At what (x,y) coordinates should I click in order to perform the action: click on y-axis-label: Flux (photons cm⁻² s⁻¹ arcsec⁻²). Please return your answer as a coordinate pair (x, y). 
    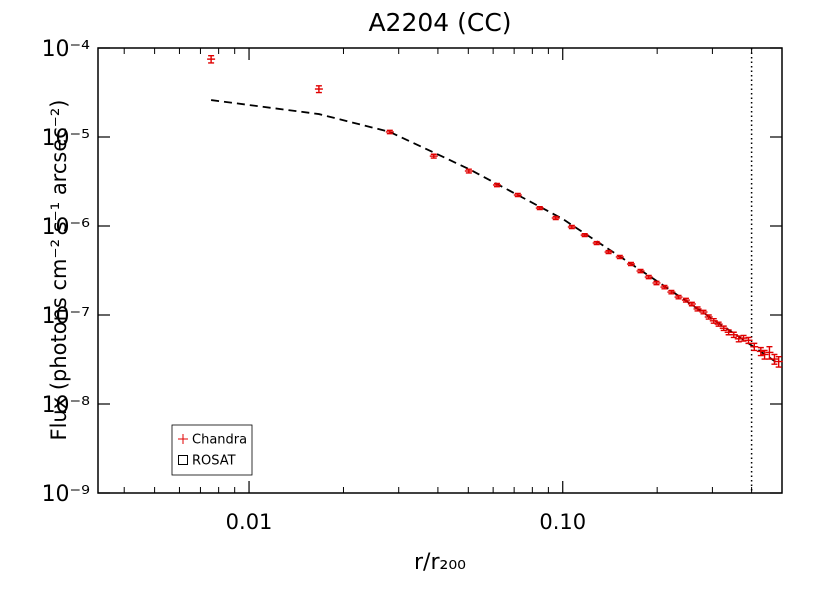
    Looking at the image, I should click on (59, 269).